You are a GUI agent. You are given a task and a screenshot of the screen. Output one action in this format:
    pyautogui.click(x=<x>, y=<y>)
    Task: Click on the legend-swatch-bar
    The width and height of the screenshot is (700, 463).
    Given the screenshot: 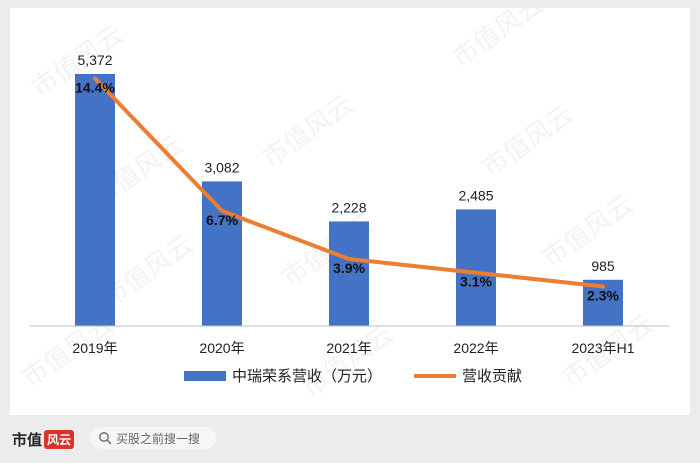 What is the action you would take?
    pyautogui.click(x=205, y=376)
    